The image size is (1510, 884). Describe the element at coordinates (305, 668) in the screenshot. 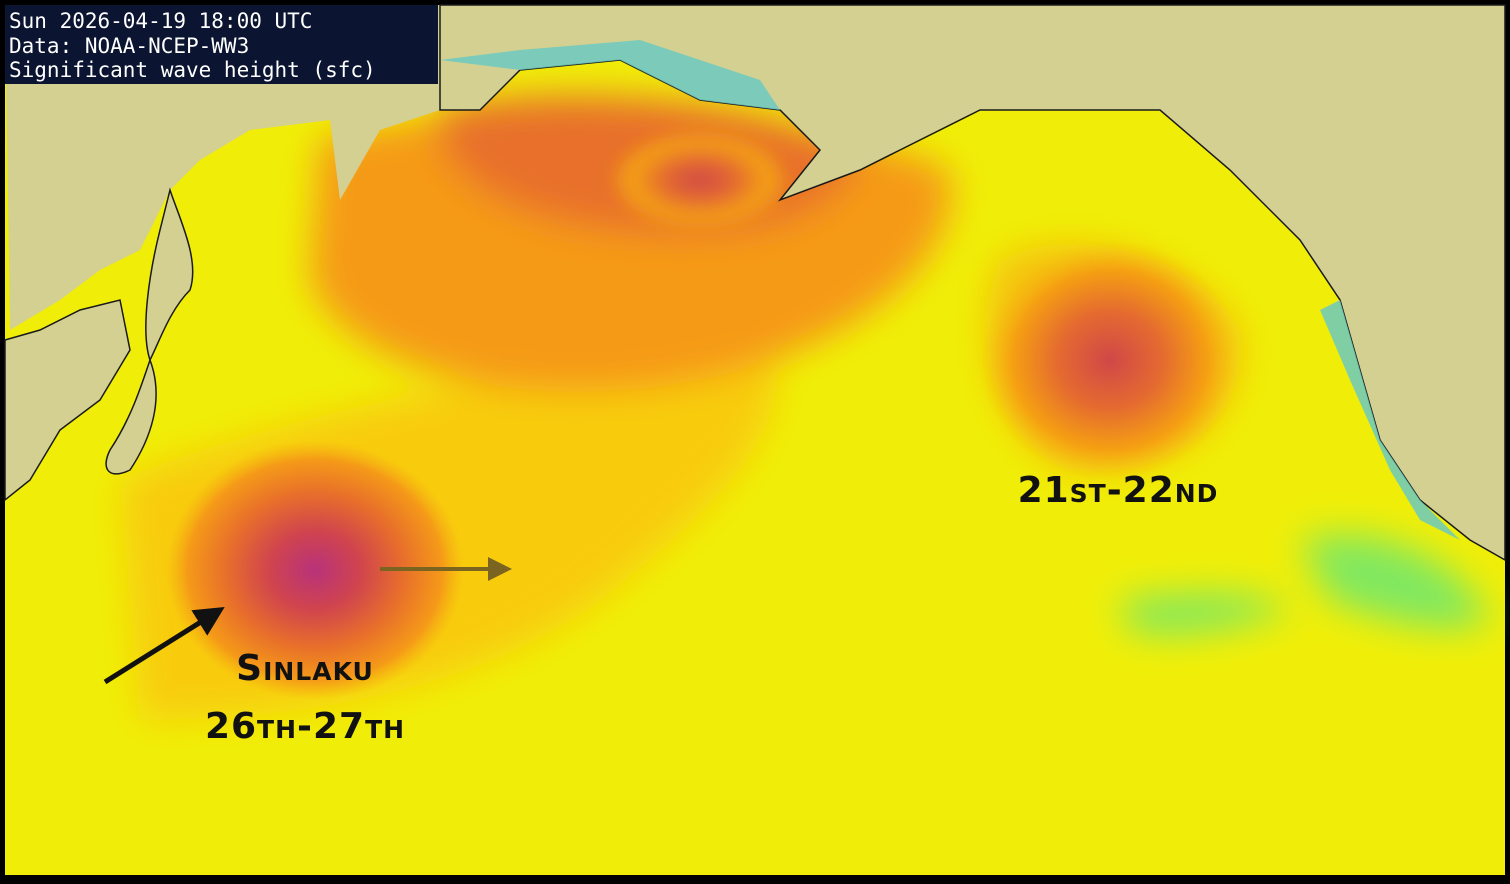

I see `storm-name: Sinlaku` at that location.